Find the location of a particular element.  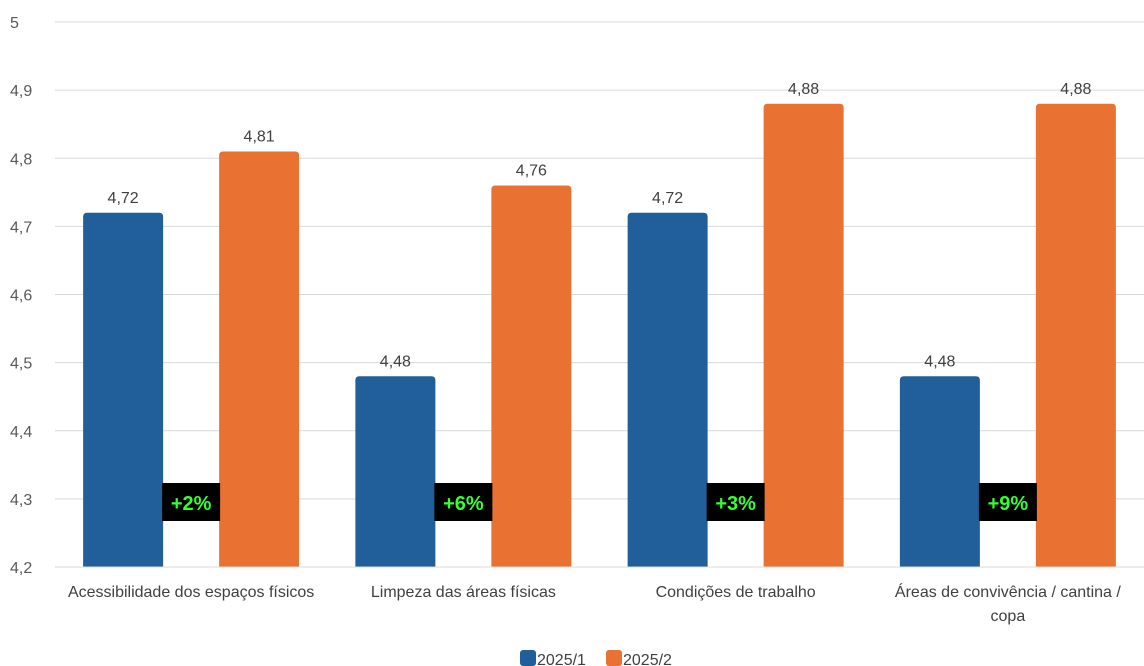

category-label: Acessibilidade dos espaços físicos is located at coordinates (191, 592).